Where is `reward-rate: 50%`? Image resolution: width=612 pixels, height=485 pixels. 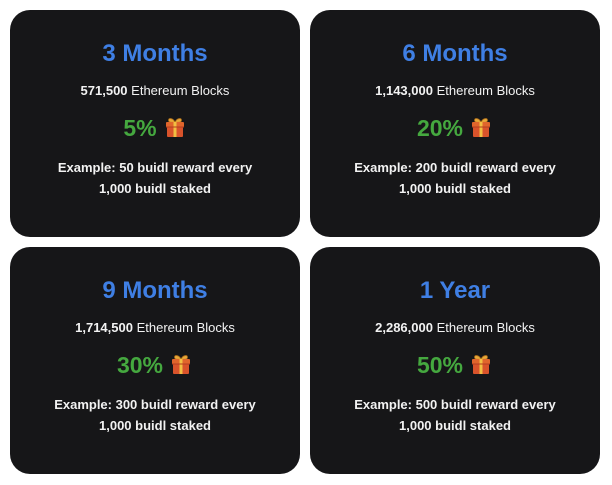
reward-rate: 50% is located at coordinates (440, 365).